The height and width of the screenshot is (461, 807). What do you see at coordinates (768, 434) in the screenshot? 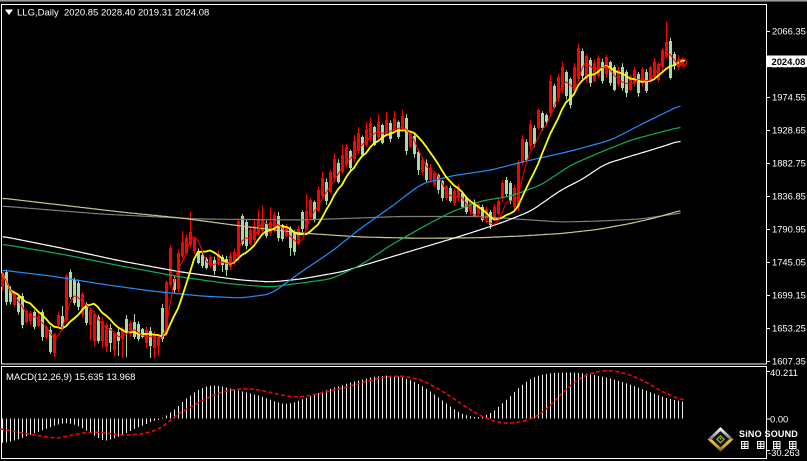
I see `svg-text: SiNO SOUND` at bounding box center [768, 434].